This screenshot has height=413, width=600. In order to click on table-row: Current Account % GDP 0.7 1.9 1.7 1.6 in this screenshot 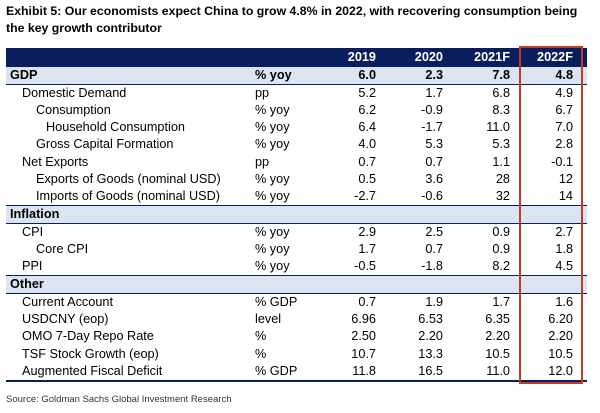, I will do `click(296, 303)`.